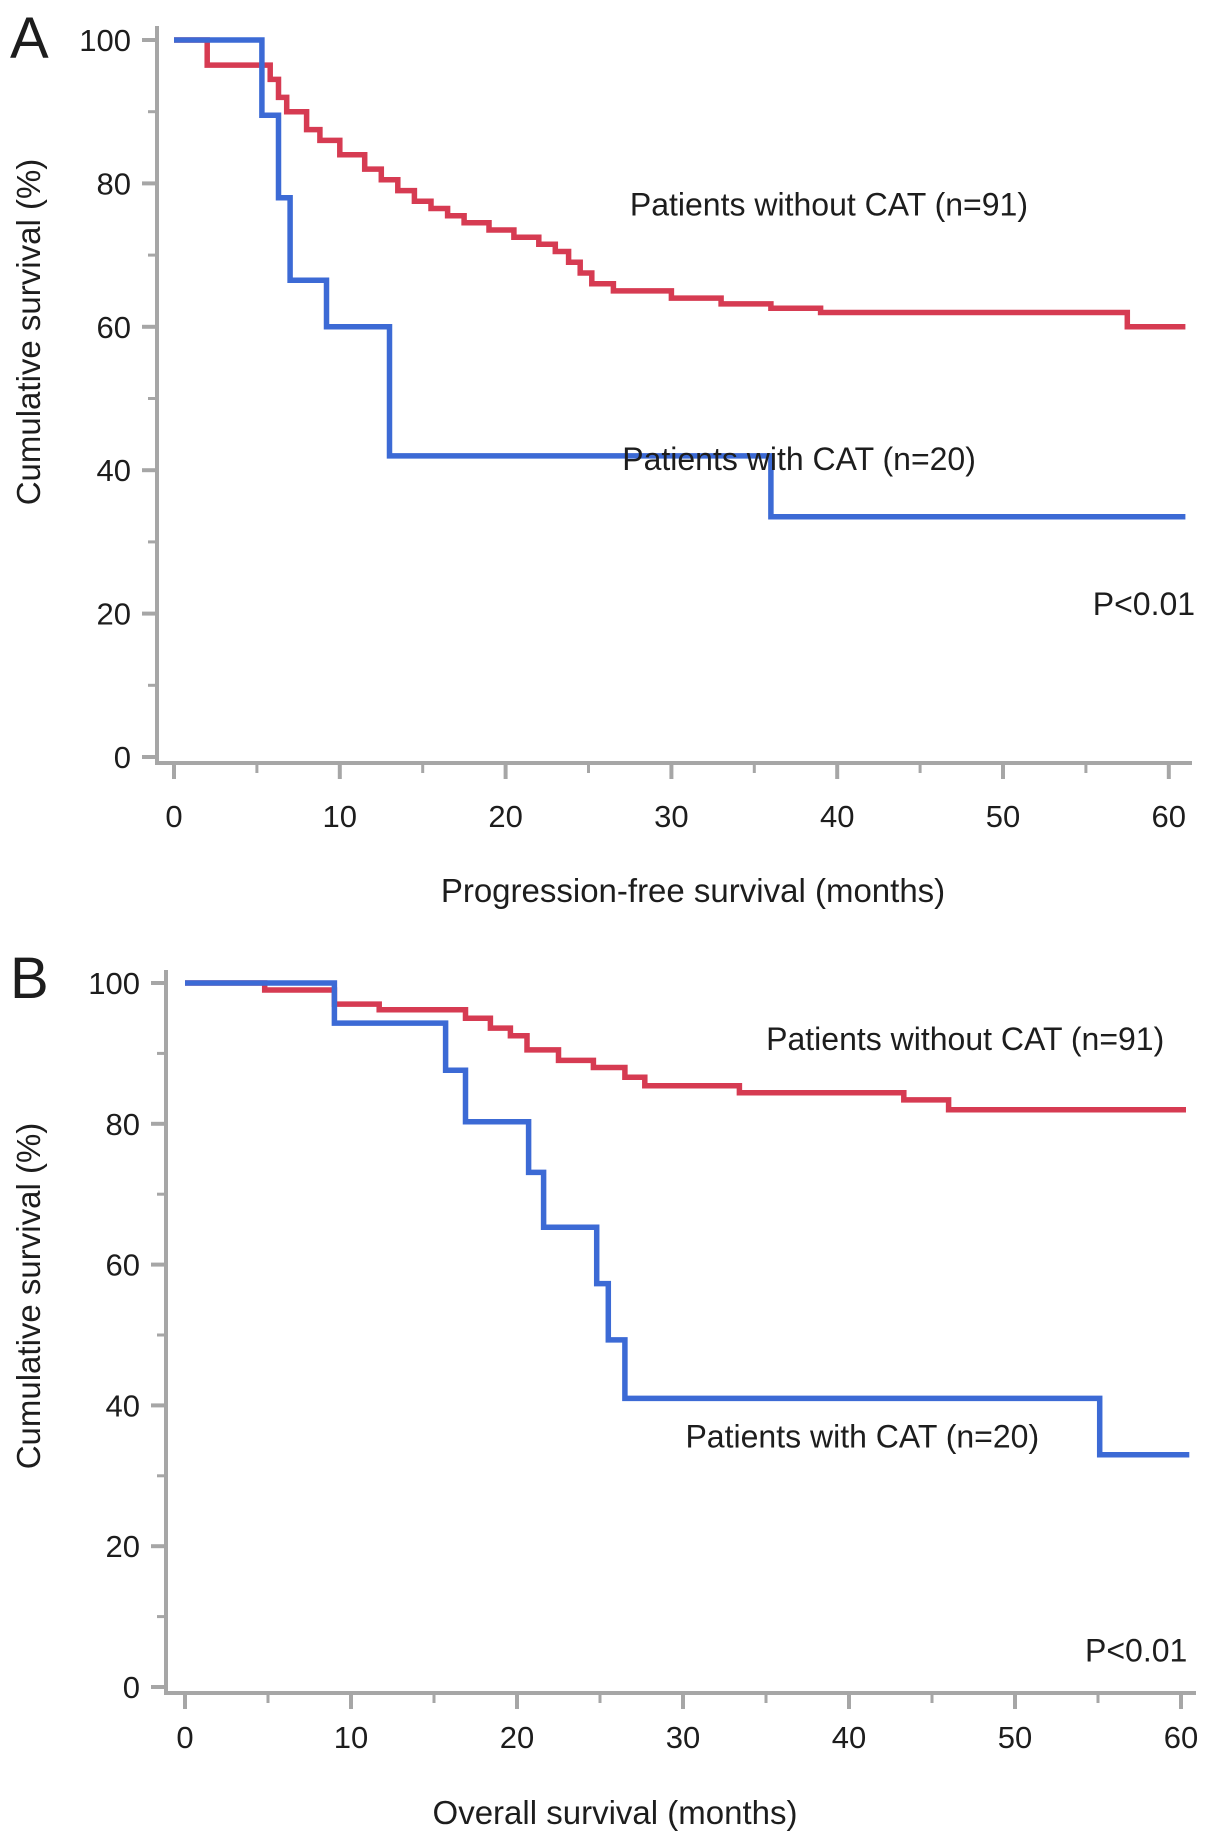 The width and height of the screenshot is (1205, 1844). Describe the element at coordinates (29, 38) in the screenshot. I see `panel-letter-a: A` at that location.